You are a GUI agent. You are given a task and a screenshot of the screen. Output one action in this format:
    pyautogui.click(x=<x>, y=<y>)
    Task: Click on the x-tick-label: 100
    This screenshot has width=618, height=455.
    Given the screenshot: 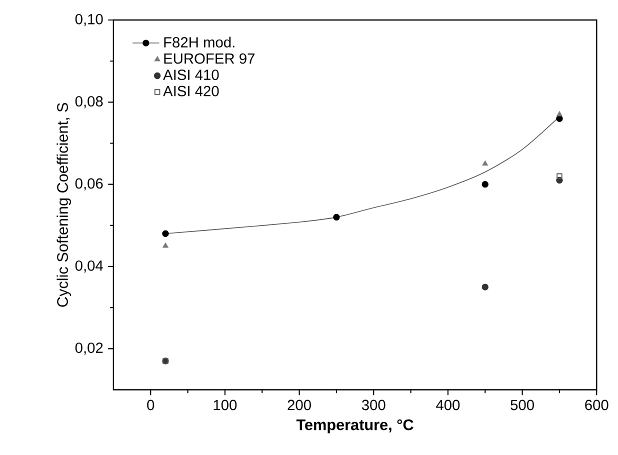 What is the action you would take?
    pyautogui.click(x=225, y=405)
    